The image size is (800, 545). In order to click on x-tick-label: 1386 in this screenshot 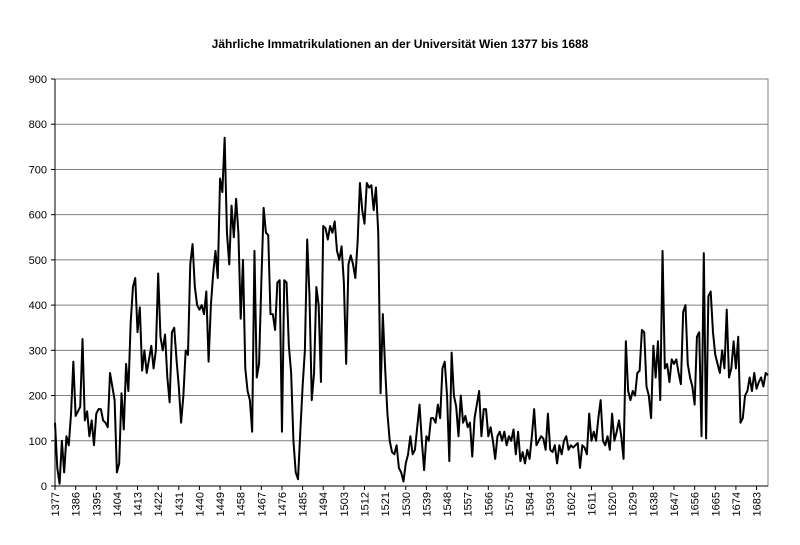, I will do `click(77, 504)`.